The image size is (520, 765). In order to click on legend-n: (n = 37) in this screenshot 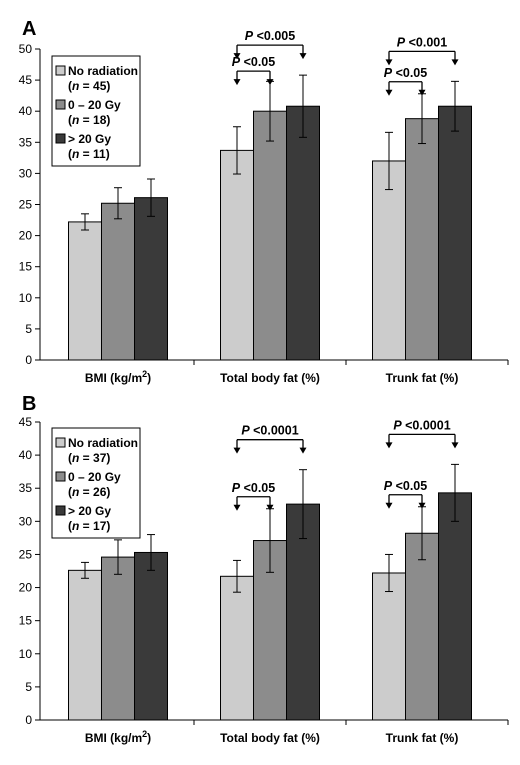, I will do `click(89, 458)`.